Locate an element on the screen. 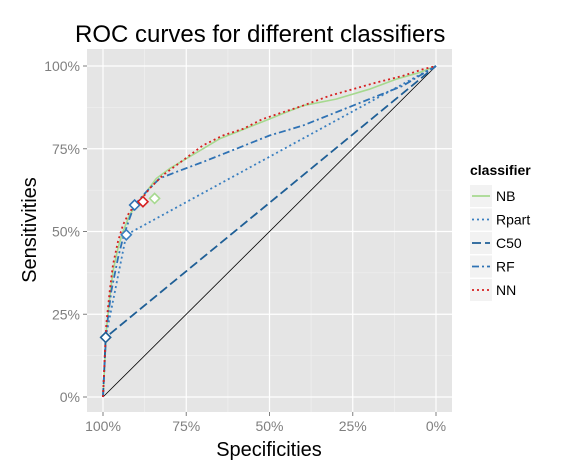 The width and height of the screenshot is (577, 469). threshold-marker-c50 is located at coordinates (105, 337).